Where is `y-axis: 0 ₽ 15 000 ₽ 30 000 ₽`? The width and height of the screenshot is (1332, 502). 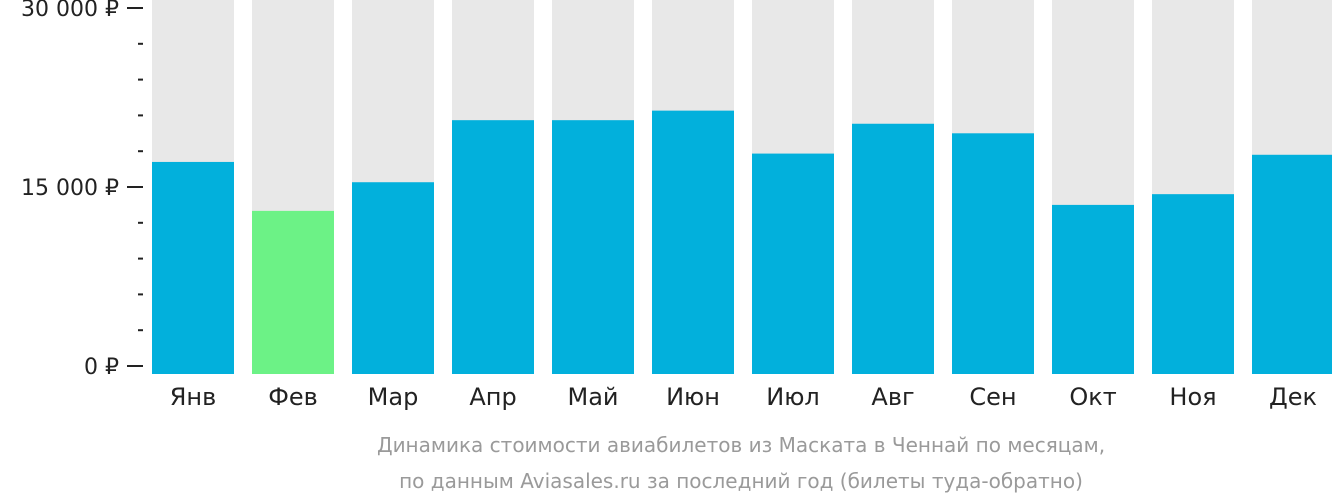
y-axis: 0 ₽ 15 000 ₽ 30 000 ₽ is located at coordinates (82, 190).